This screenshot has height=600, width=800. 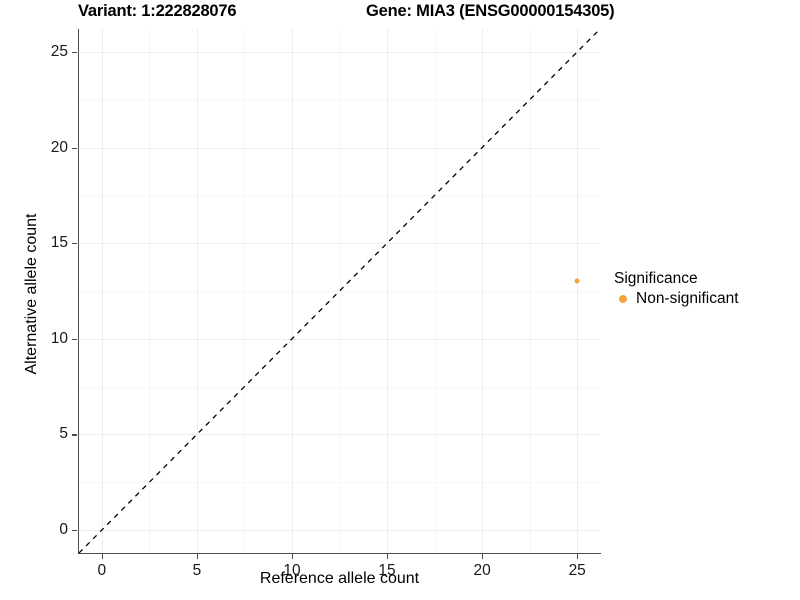 What do you see at coordinates (622, 298) in the screenshot?
I see `legend-marker-icon` at bounding box center [622, 298].